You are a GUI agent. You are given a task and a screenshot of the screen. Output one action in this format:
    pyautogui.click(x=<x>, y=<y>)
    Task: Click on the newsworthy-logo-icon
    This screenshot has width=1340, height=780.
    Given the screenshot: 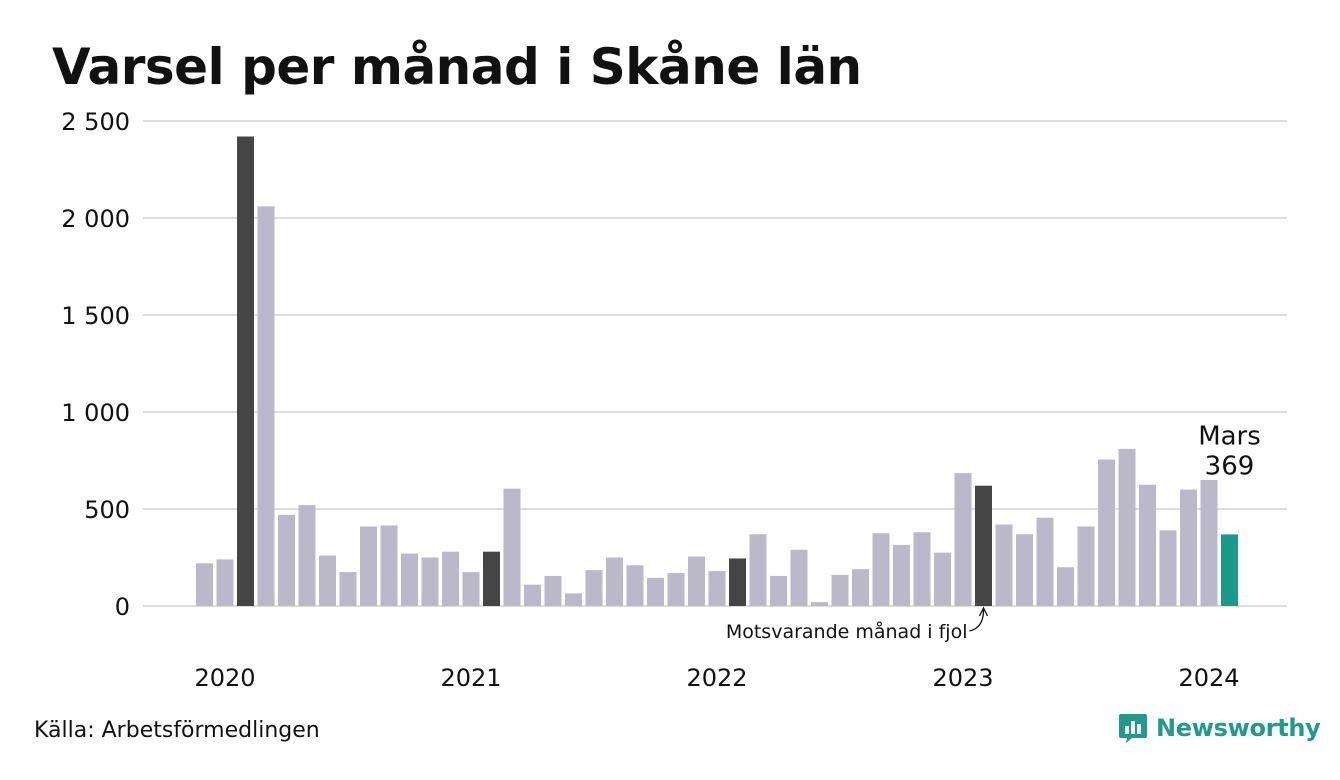 What is the action you would take?
    pyautogui.click(x=1133, y=728)
    